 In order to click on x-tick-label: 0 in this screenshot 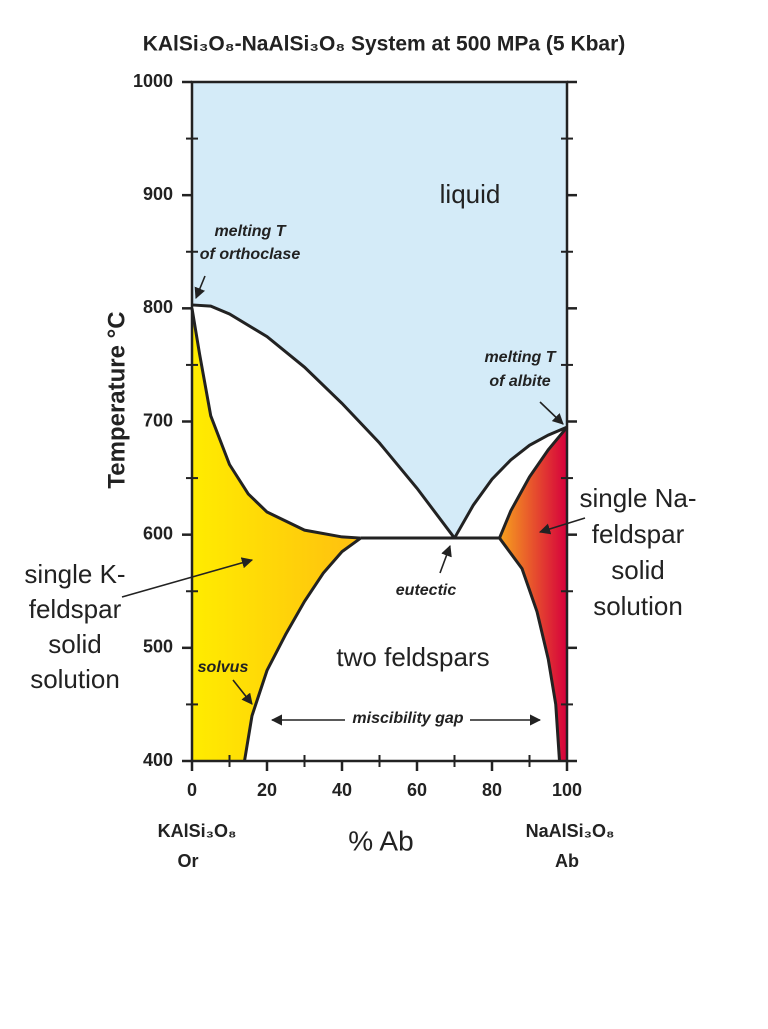, I will do `click(192, 790)`.